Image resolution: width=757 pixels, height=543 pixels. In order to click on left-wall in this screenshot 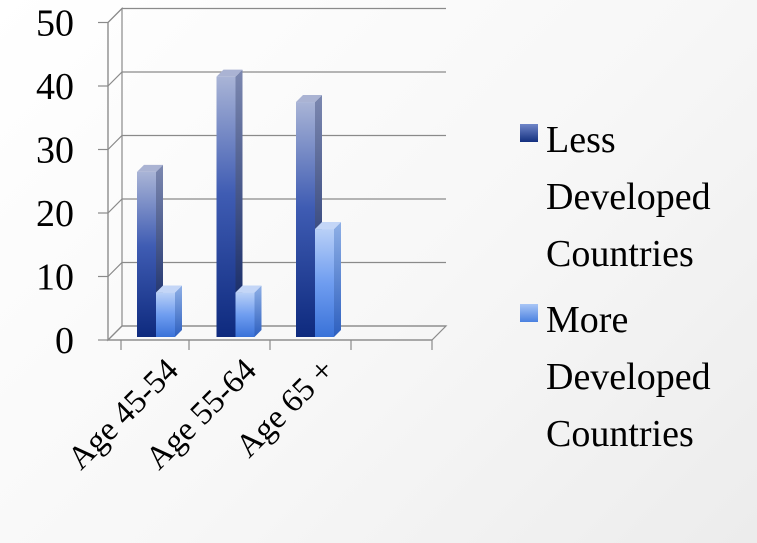, I will do `click(115, 174)`.